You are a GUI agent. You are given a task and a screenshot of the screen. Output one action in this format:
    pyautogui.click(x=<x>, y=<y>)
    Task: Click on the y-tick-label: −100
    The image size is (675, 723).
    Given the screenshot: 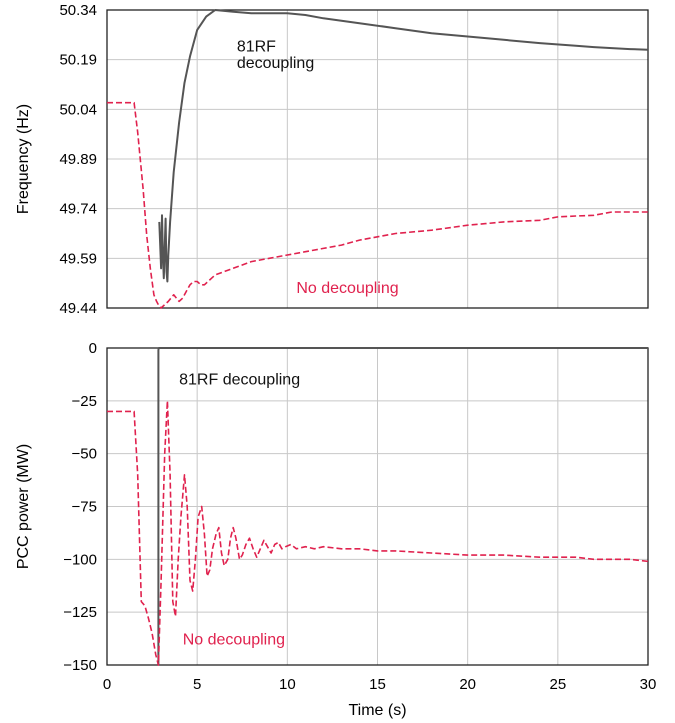 What is the action you would take?
    pyautogui.click(x=80, y=559)
    